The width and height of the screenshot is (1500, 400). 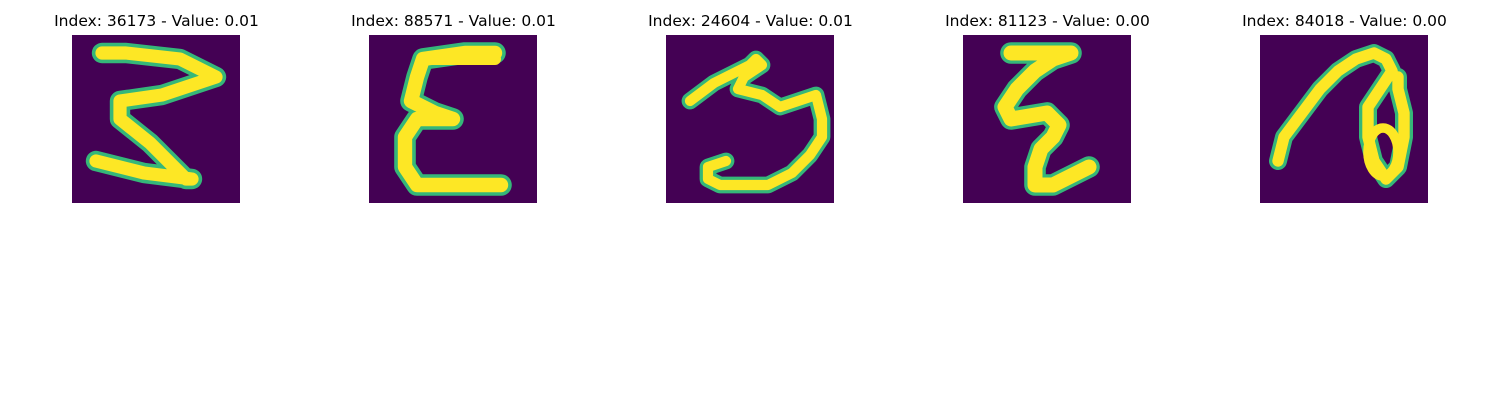 I want to click on digit-panel-5: Index: 84018 - Value: 0.00, so click(x=1344, y=105).